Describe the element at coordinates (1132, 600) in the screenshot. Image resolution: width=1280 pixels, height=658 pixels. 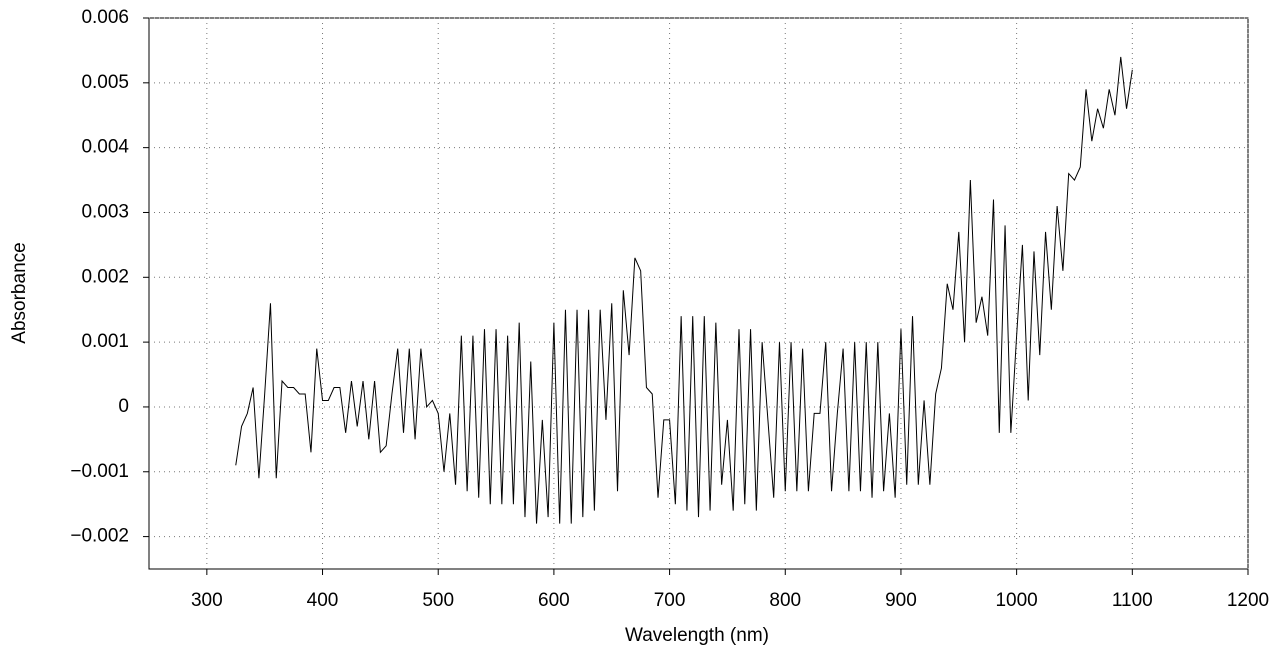
I see `x-tick-label: 1100` at that location.